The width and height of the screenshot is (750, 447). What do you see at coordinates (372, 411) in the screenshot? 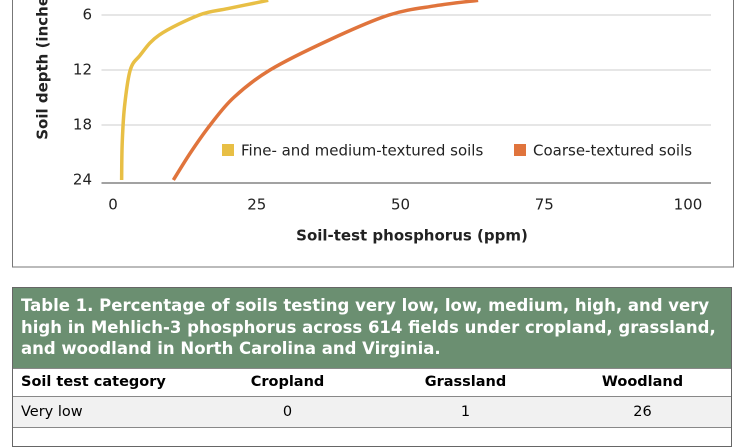
I see `table-row: Very low 0 1 26` at bounding box center [372, 411].